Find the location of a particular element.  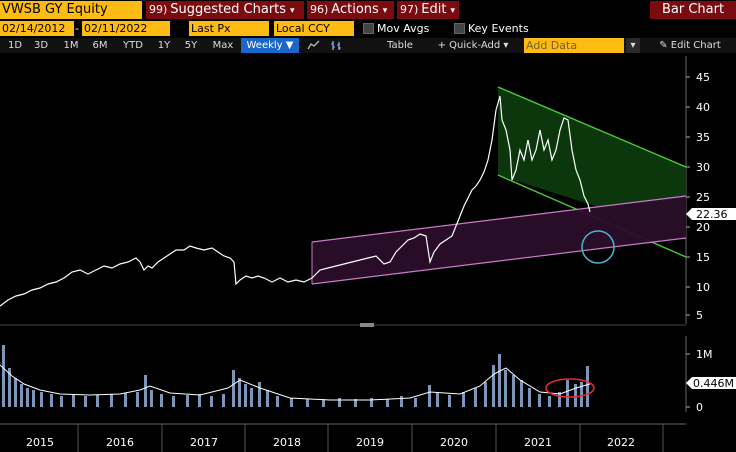

field-select: Last Px is located at coordinates (229, 28).